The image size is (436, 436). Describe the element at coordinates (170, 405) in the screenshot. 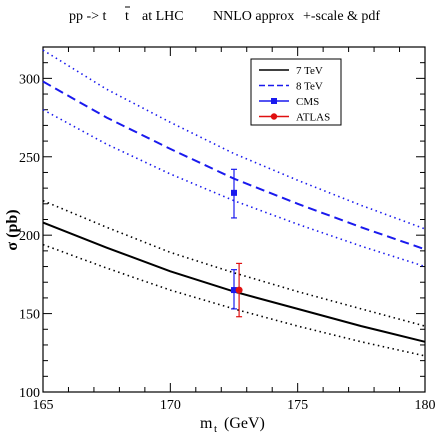

I see `x-tick-label: 170` at that location.